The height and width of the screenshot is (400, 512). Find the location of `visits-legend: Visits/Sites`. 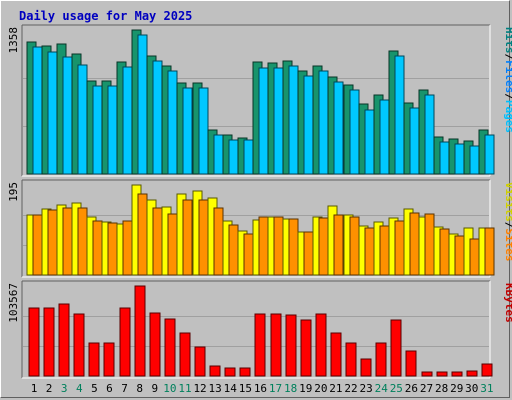

visits-legend: Visits/Sites is located at coordinates (507, 222).